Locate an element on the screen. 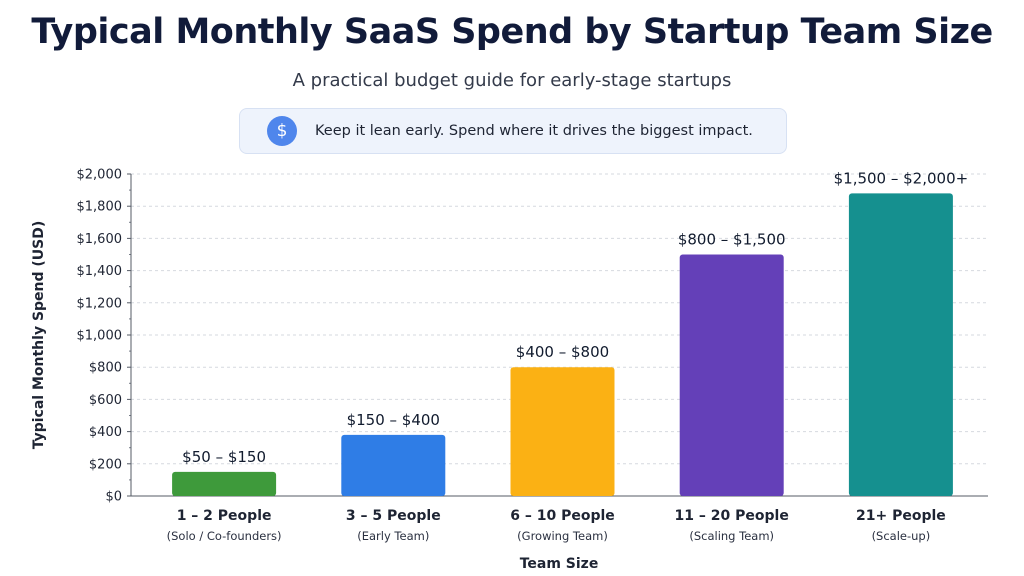 Image resolution: width=1024 pixels, height=576 pixels. y-tick-label: $400 is located at coordinates (105, 432).